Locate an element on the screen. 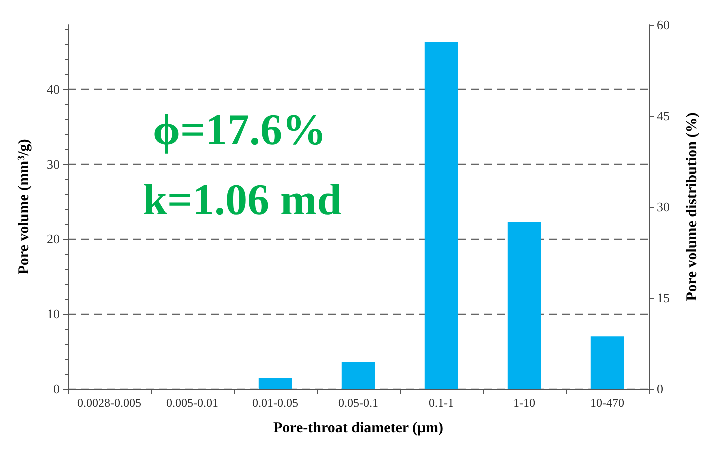 This screenshot has height=452, width=716. y-axis-title: Pore volume (mm3/g) is located at coordinates (24, 207).